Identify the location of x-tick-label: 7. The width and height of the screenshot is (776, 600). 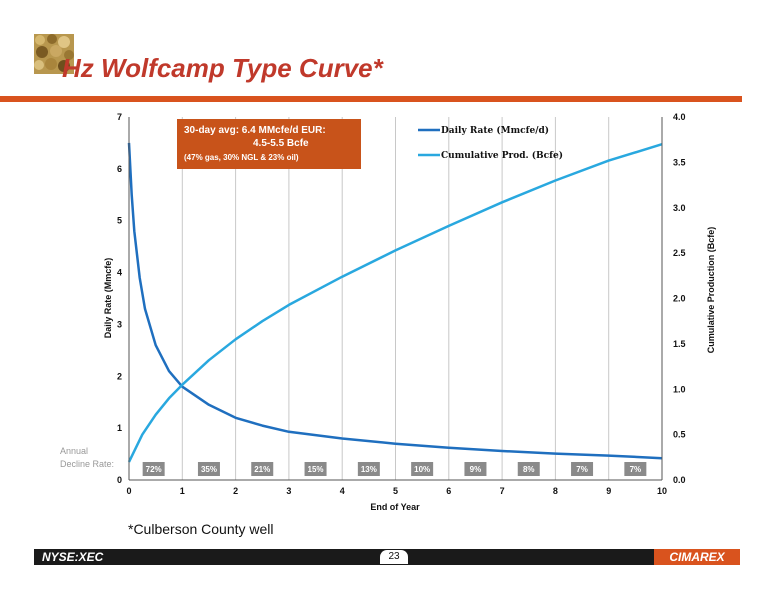
(502, 491).